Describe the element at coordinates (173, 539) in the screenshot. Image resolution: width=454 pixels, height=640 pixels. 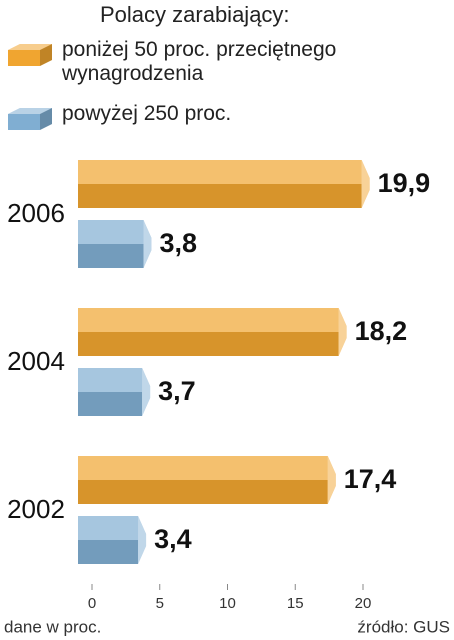
I see `value-label: 3,4` at that location.